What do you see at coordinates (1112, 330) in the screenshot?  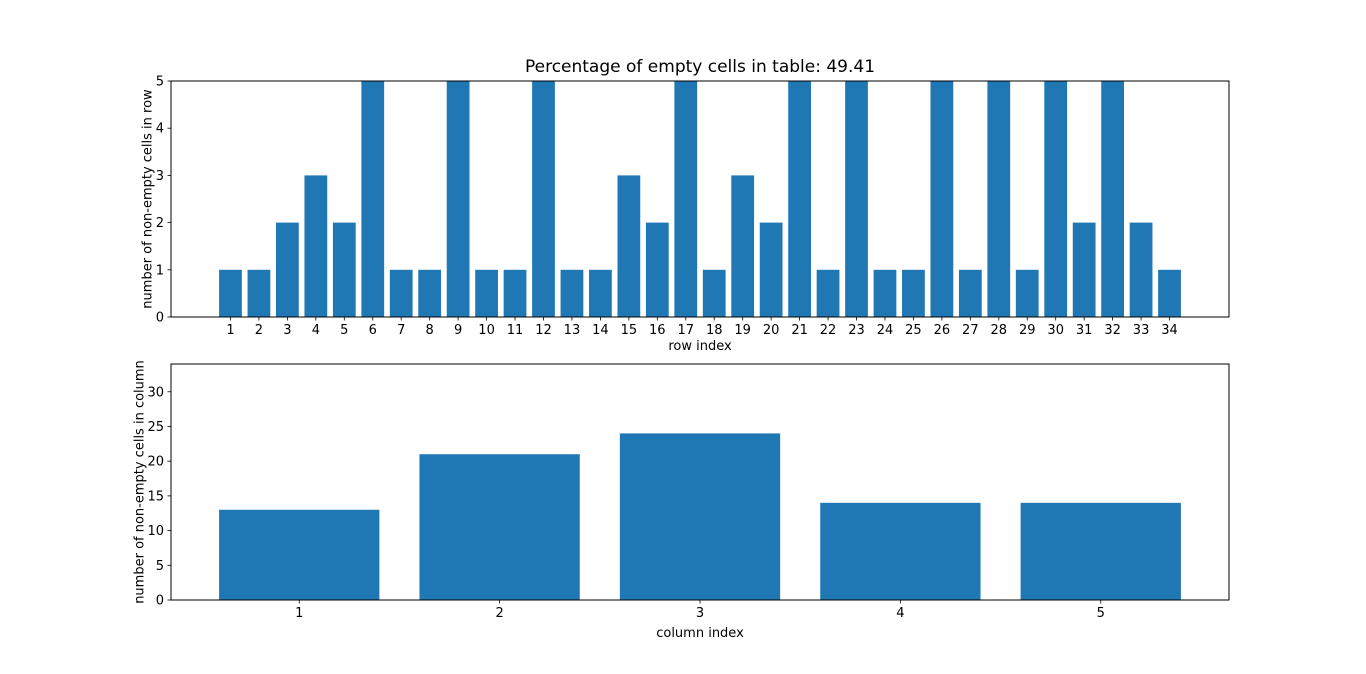 I see `x-tick-label: 32` at bounding box center [1112, 330].